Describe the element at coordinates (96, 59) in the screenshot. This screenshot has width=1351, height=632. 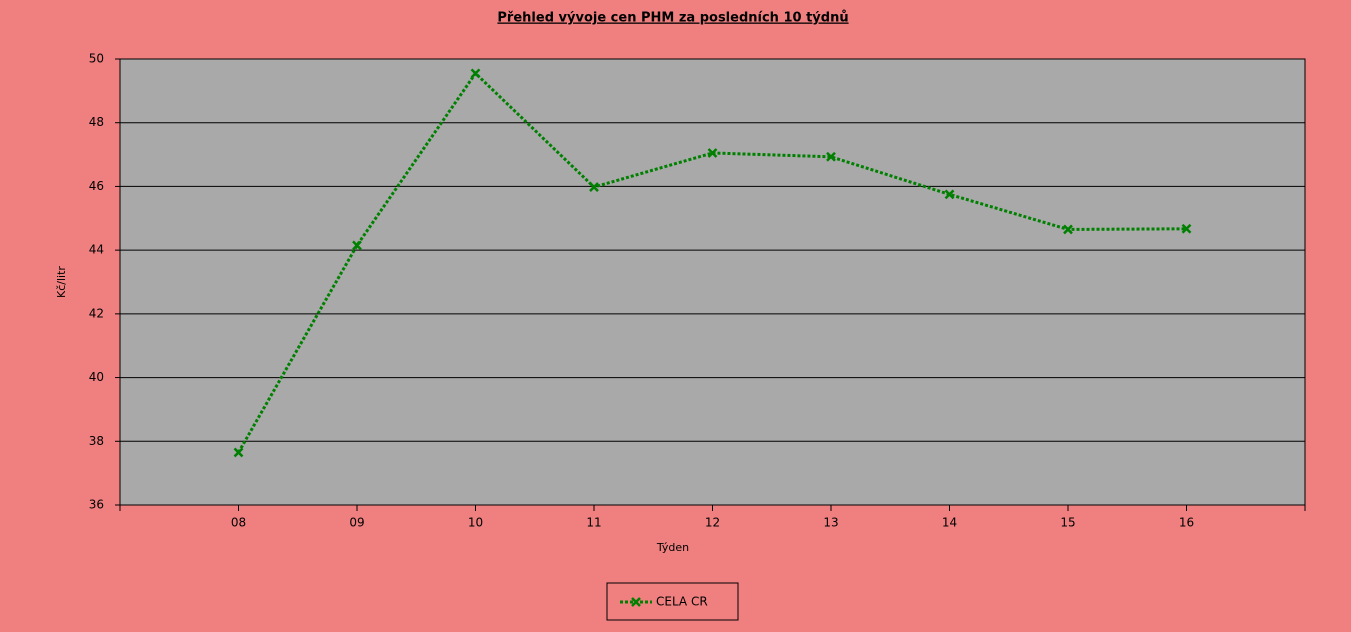
I see `y-tick-label: 50` at that location.